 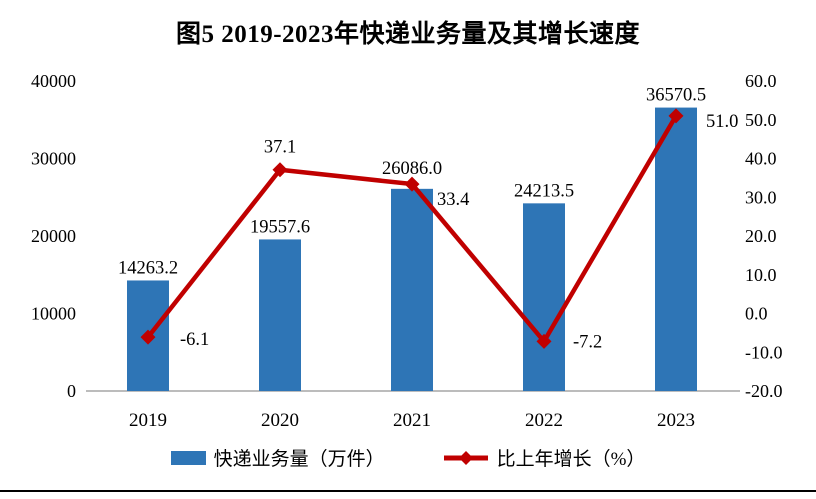 I want to click on y-axis-right-tick-label: 30.0, so click(x=761, y=197).